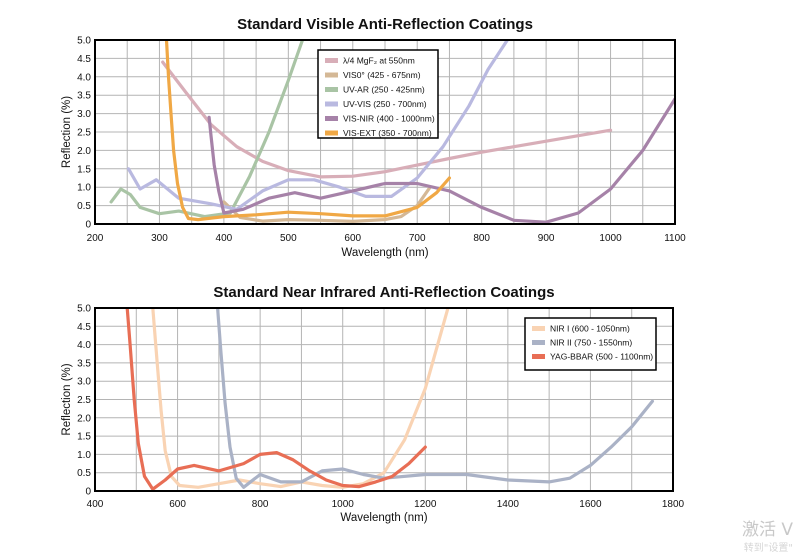 The width and height of the screenshot is (793, 554). Describe the element at coordinates (331, 118) in the screenshot. I see `legend-swatch-vis-nir-400-1000nm` at that location.